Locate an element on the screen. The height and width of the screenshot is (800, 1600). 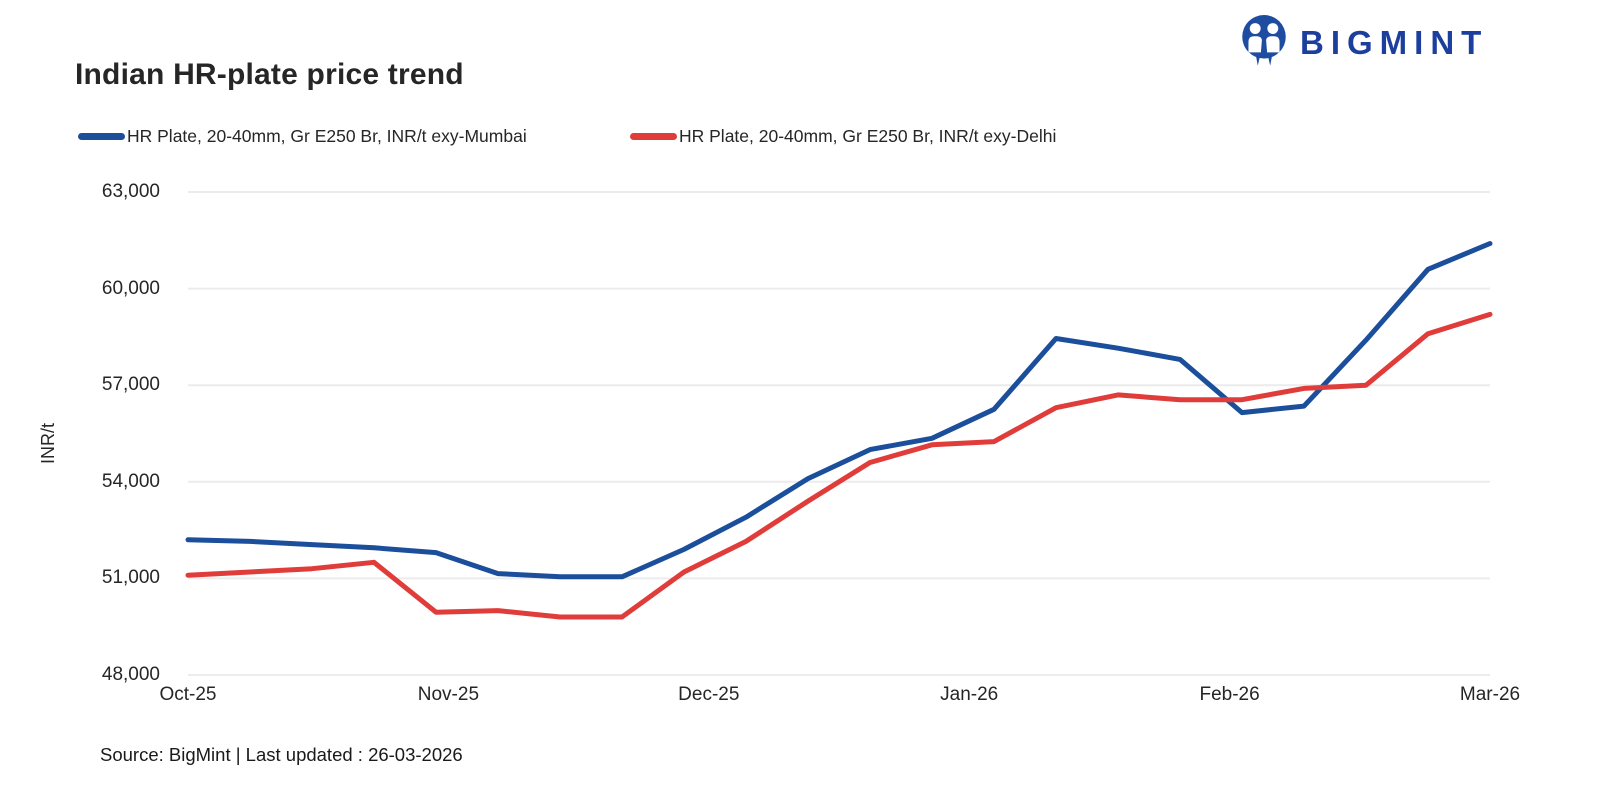
x-tick-label: Nov-25 is located at coordinates (448, 694).